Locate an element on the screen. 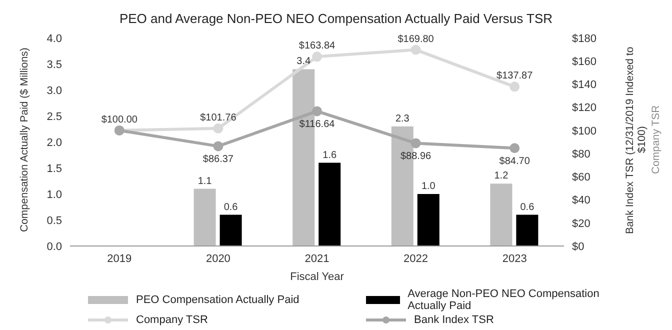 This screenshot has width=672, height=330. y2-axis-title: Bank Index TSR (12/31/2019 Indexed to $100) is located at coordinates (636, 140).